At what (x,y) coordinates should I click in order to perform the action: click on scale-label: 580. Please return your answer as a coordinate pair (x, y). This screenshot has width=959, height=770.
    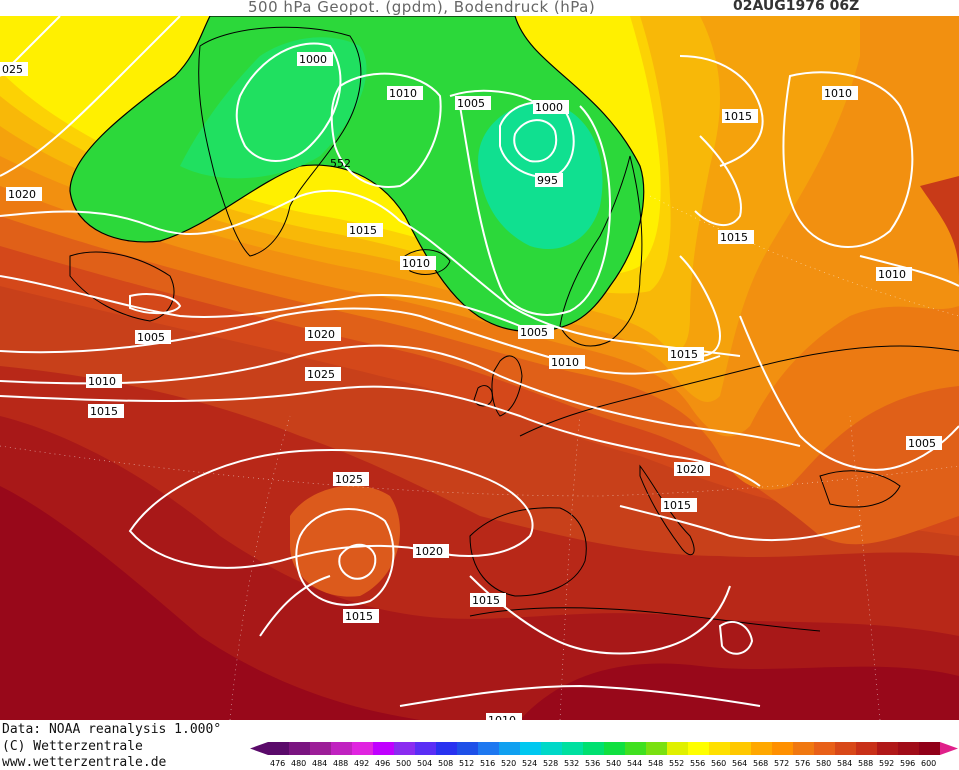
    Looking at the image, I should click on (823, 763).